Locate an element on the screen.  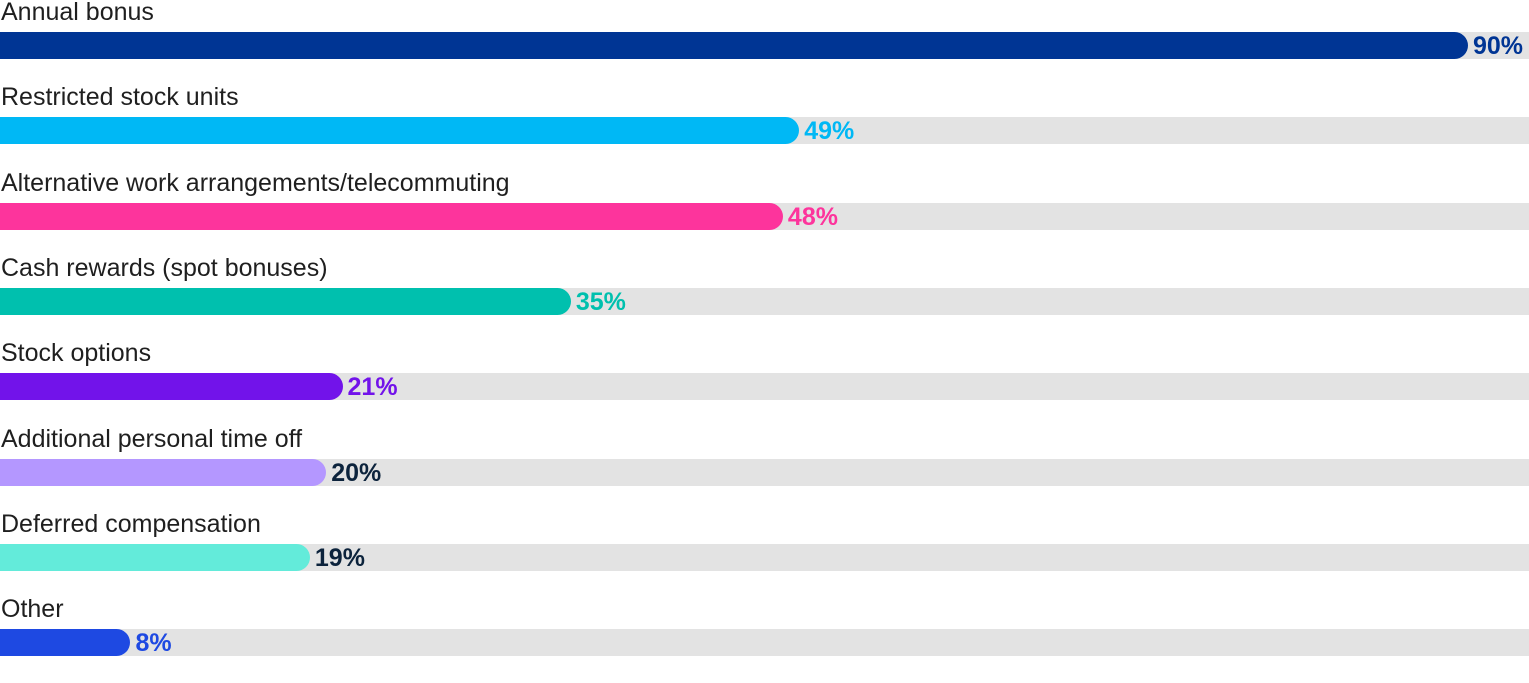
bar-track is located at coordinates (764, 643).